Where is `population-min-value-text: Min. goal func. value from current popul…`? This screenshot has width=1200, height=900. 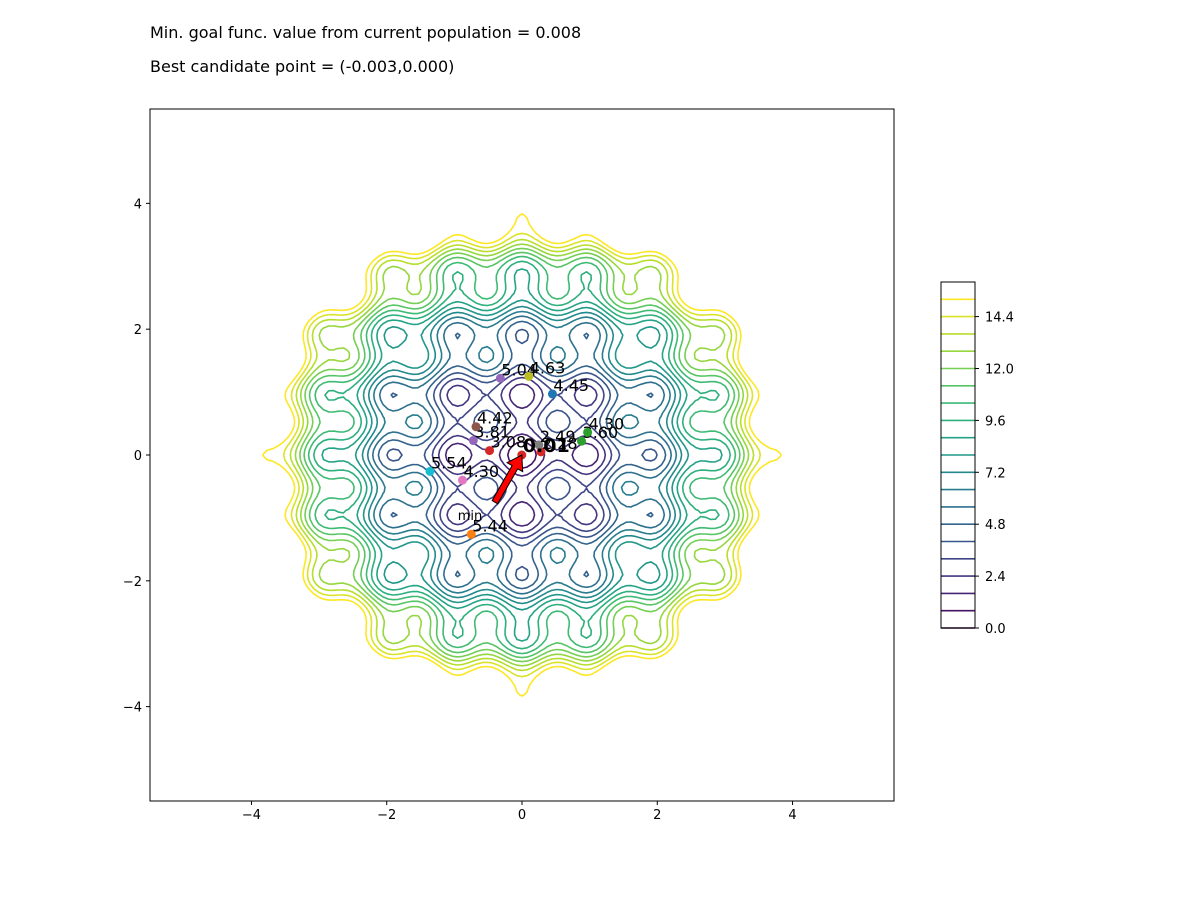 population-min-value-text: Min. goal func. value from current popul… is located at coordinates (366, 32).